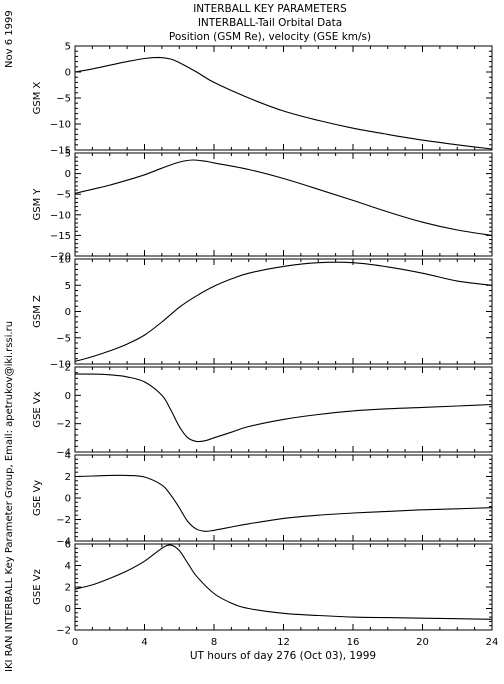 Image resolution: width=504 pixels, height=684 pixels. Describe the element at coordinates (270, 9) in the screenshot. I see `title-line-1: INTERBALL KEY PARAMETERS` at that location.